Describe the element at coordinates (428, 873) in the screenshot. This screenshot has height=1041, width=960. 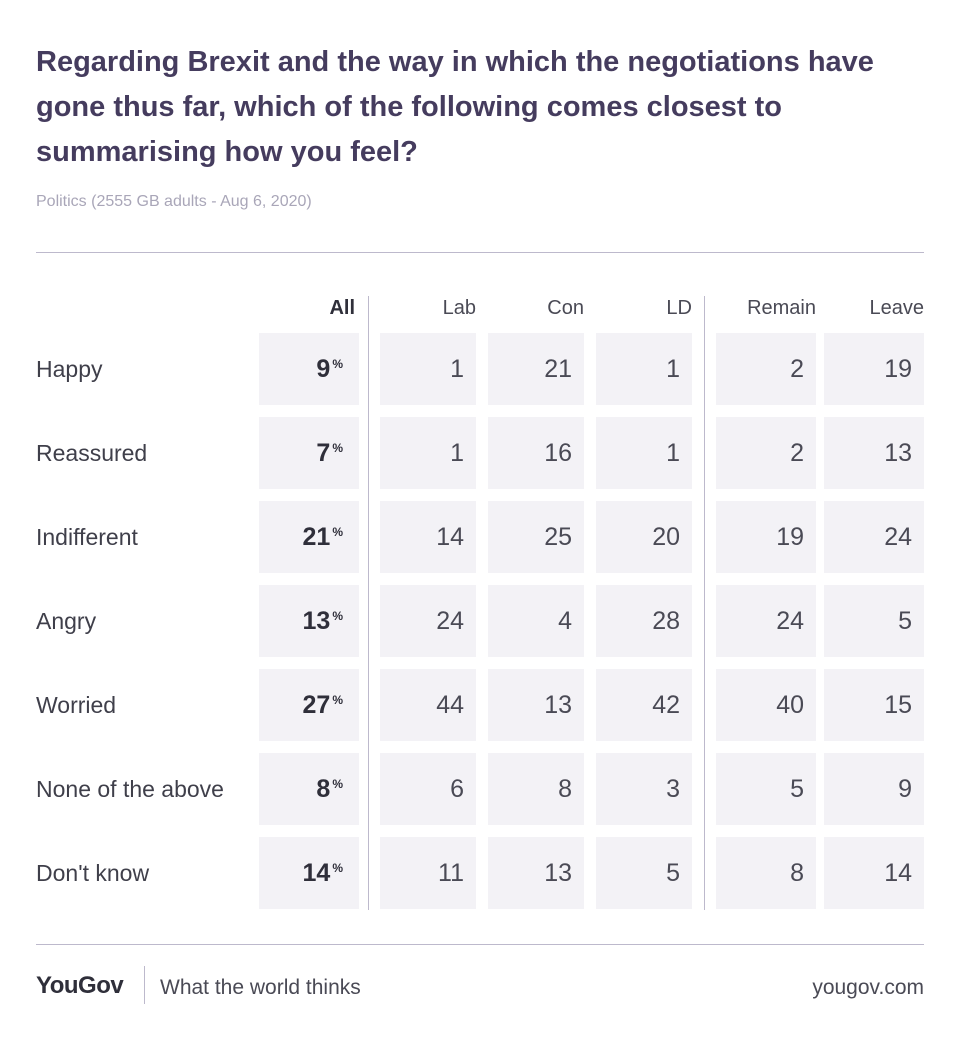
I see `table-cell-lab: 11` at that location.